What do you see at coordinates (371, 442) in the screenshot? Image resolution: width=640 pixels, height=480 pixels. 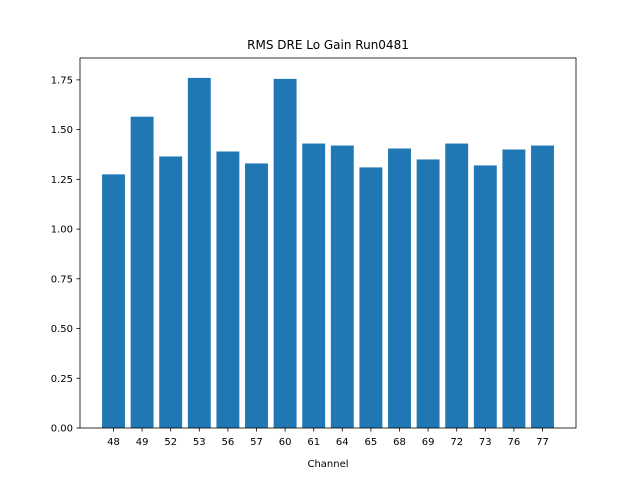 I see `x-tick-label-65: 65` at bounding box center [371, 442].